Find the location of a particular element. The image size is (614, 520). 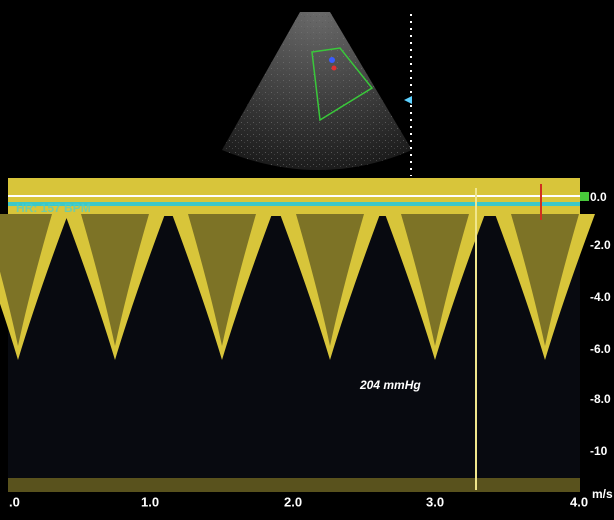

velocity-tick-label: -4.0 is located at coordinates (600, 297).